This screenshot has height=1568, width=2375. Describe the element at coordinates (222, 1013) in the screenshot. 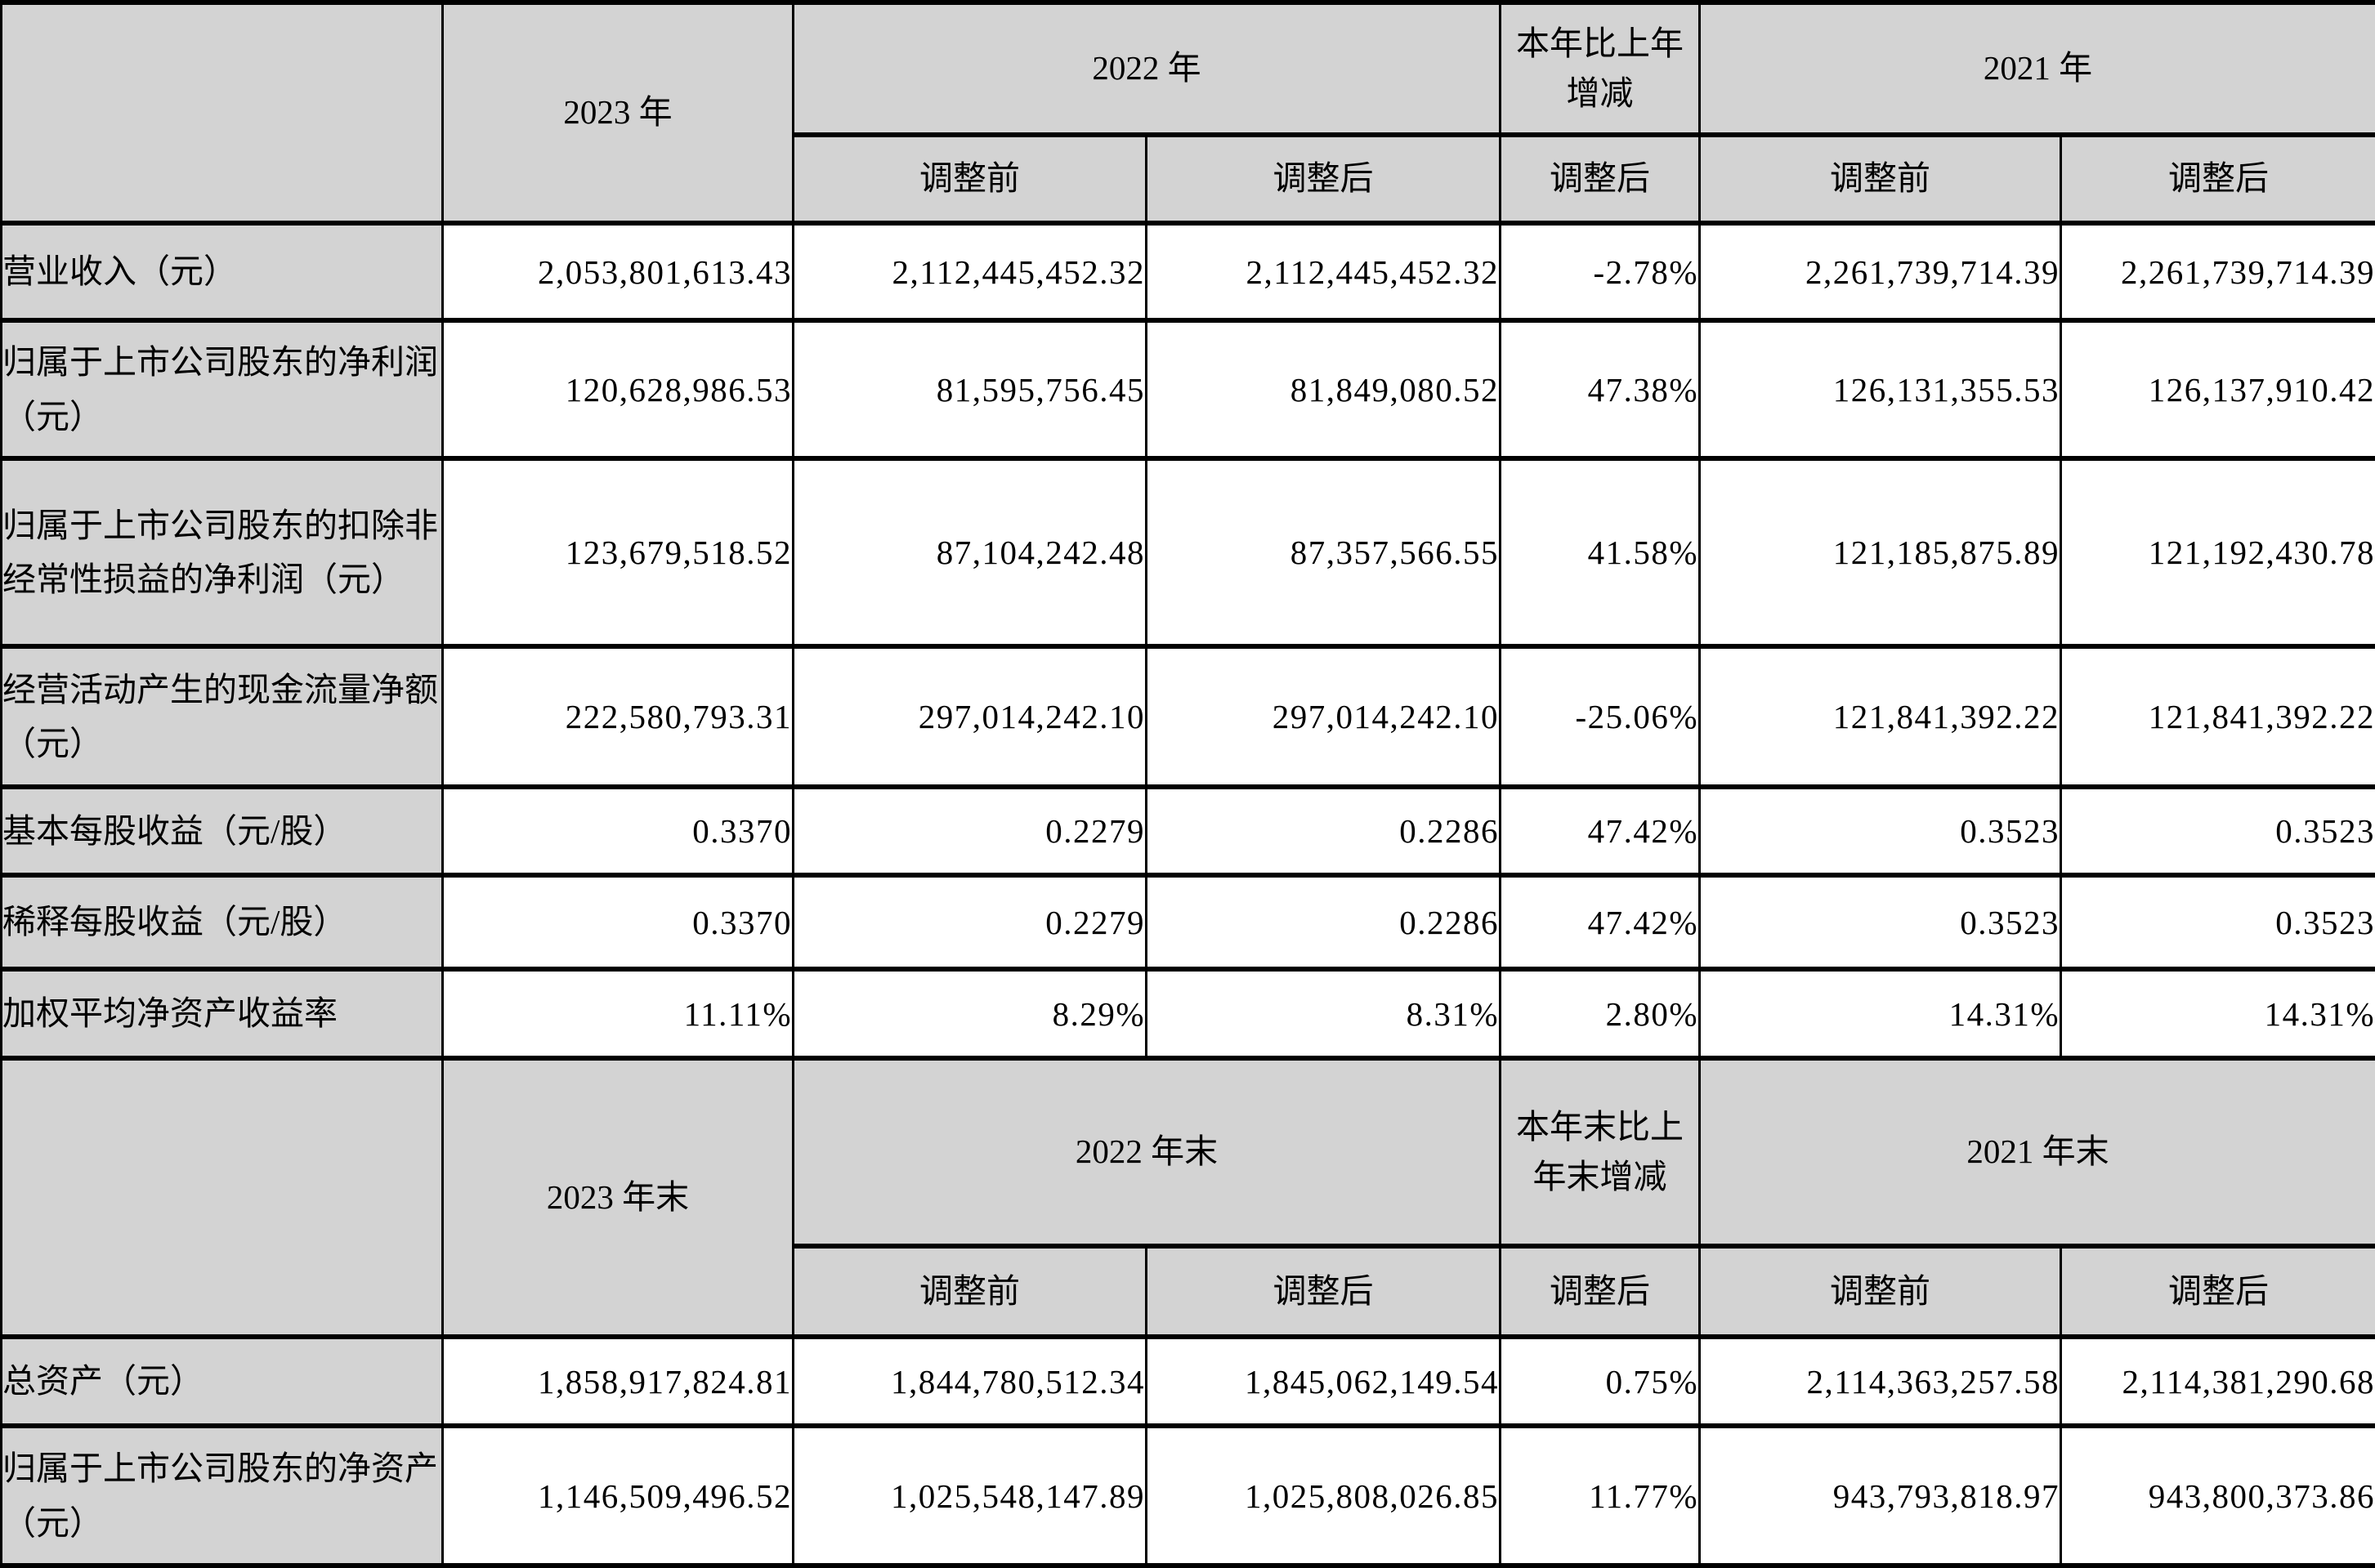

I see `row-label: 加权平均净资产收益率` at that location.